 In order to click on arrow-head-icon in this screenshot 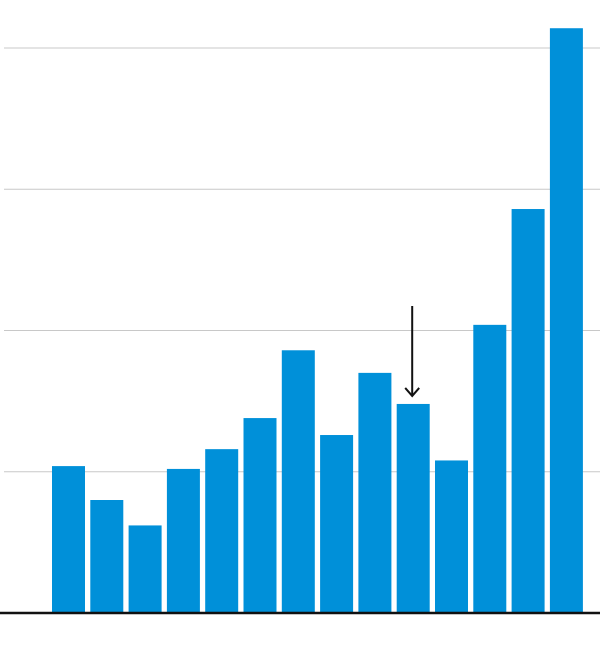, I will do `click(412, 392)`.